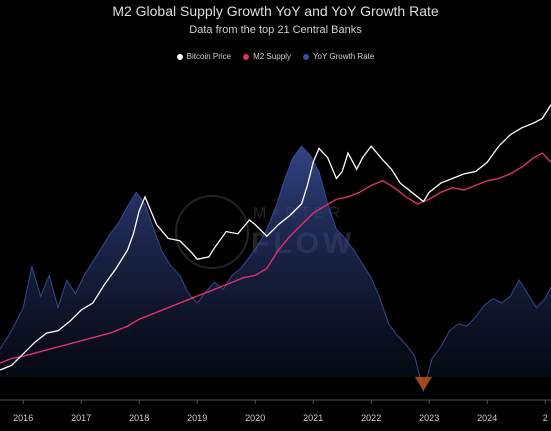  I want to click on x-tick-label: 2024, so click(487, 418).